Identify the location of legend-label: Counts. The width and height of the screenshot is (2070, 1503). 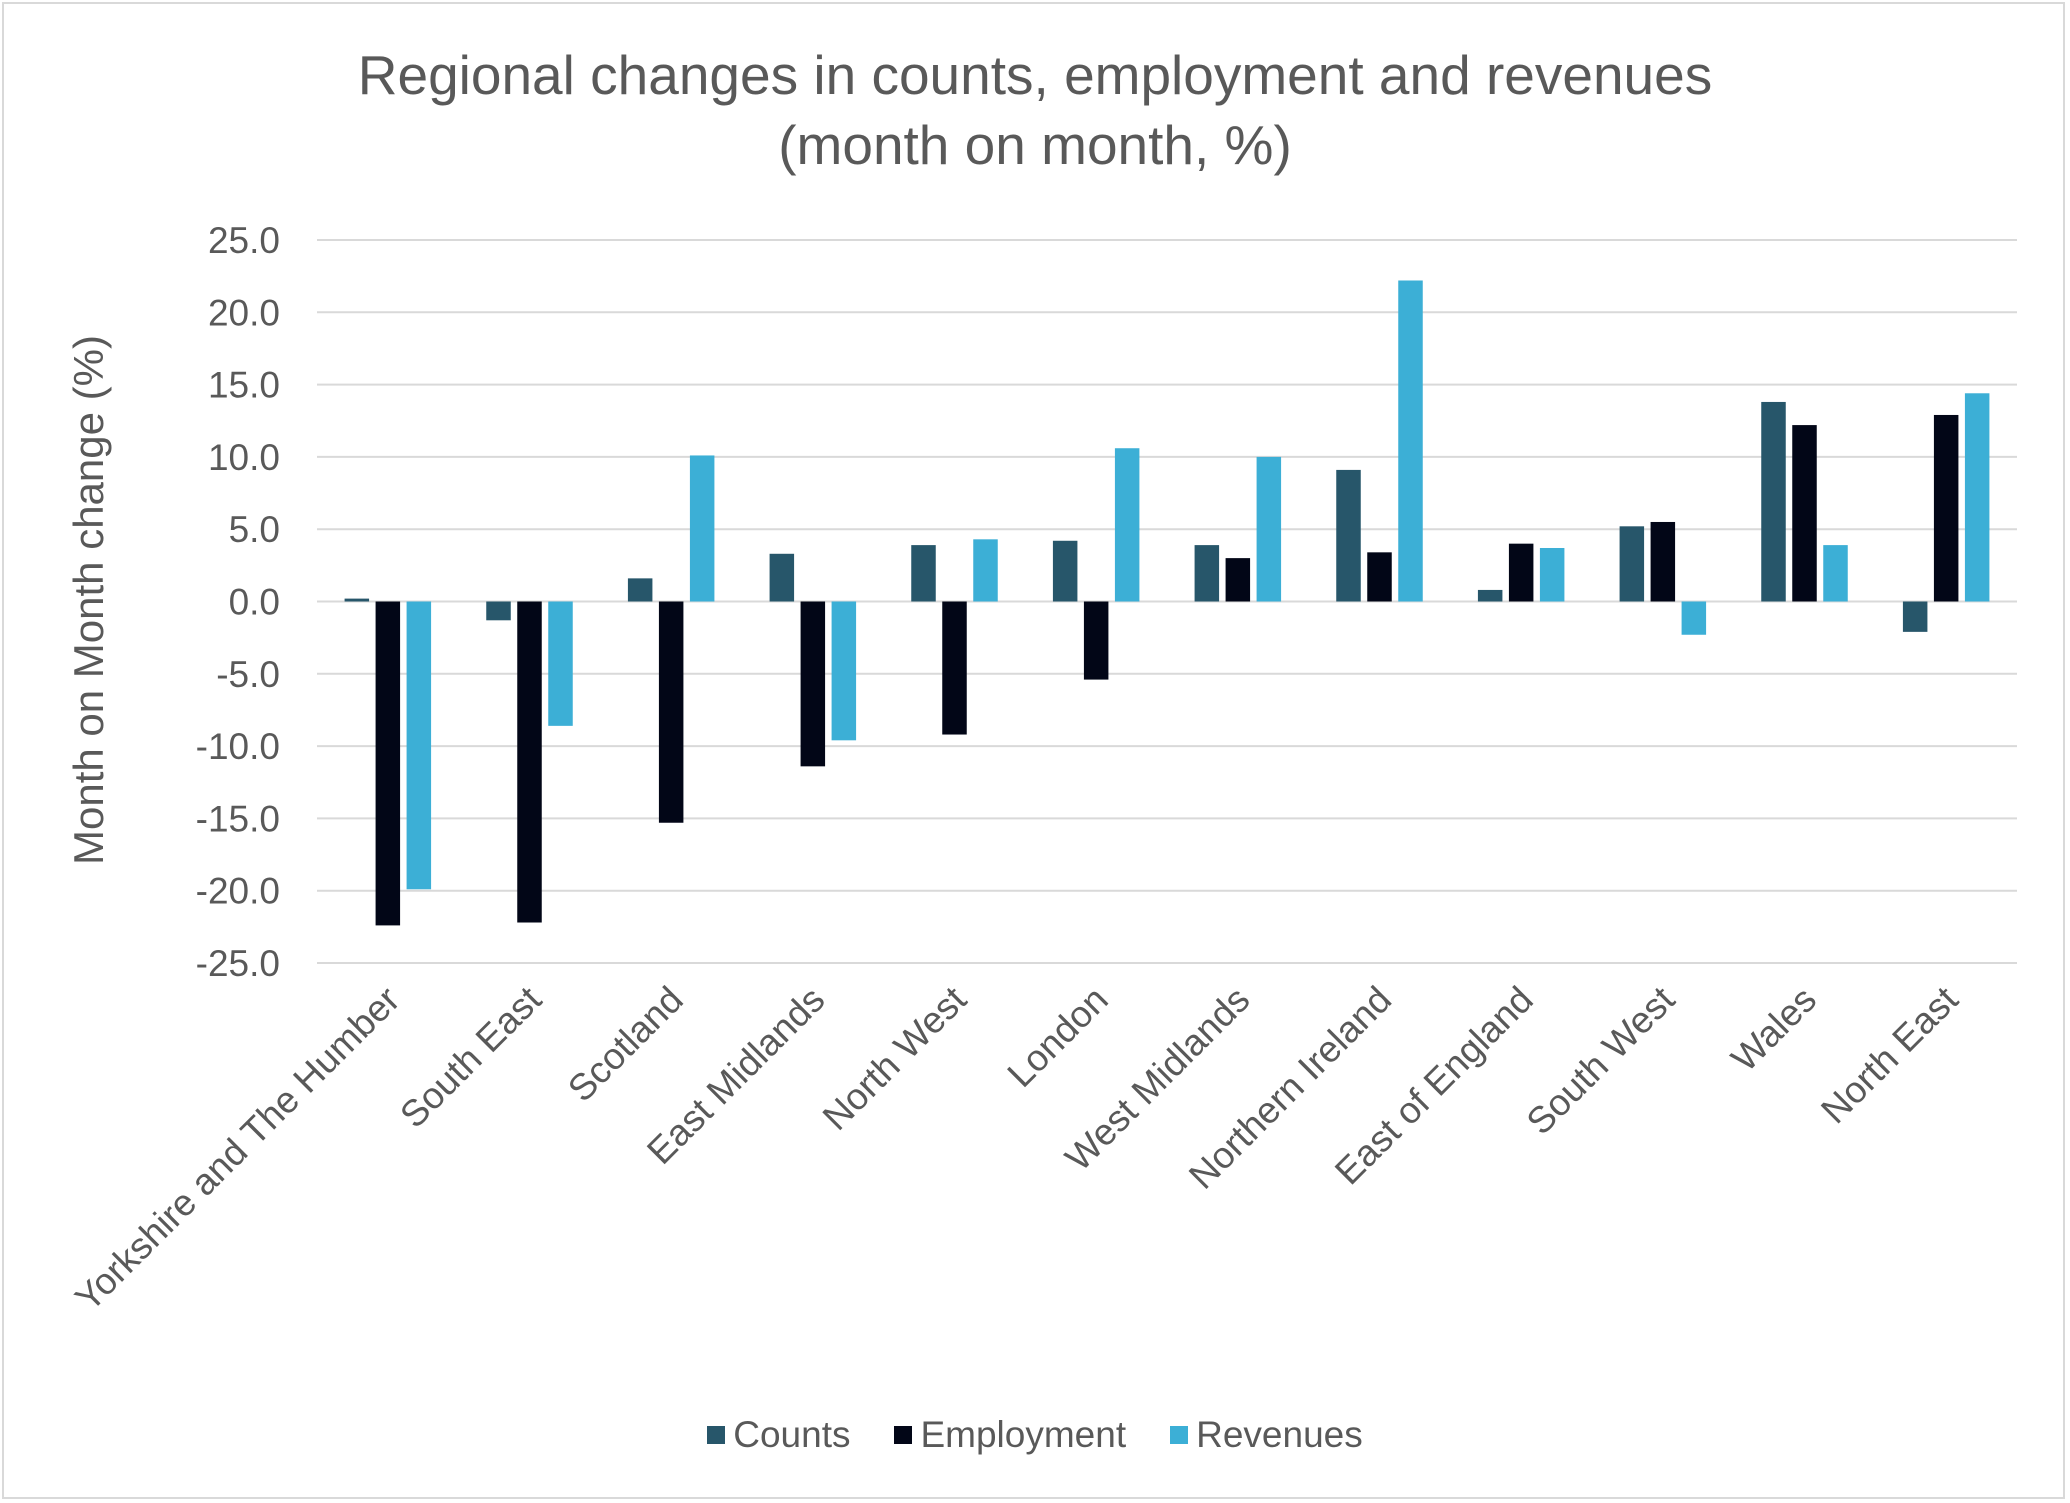
(792, 1434).